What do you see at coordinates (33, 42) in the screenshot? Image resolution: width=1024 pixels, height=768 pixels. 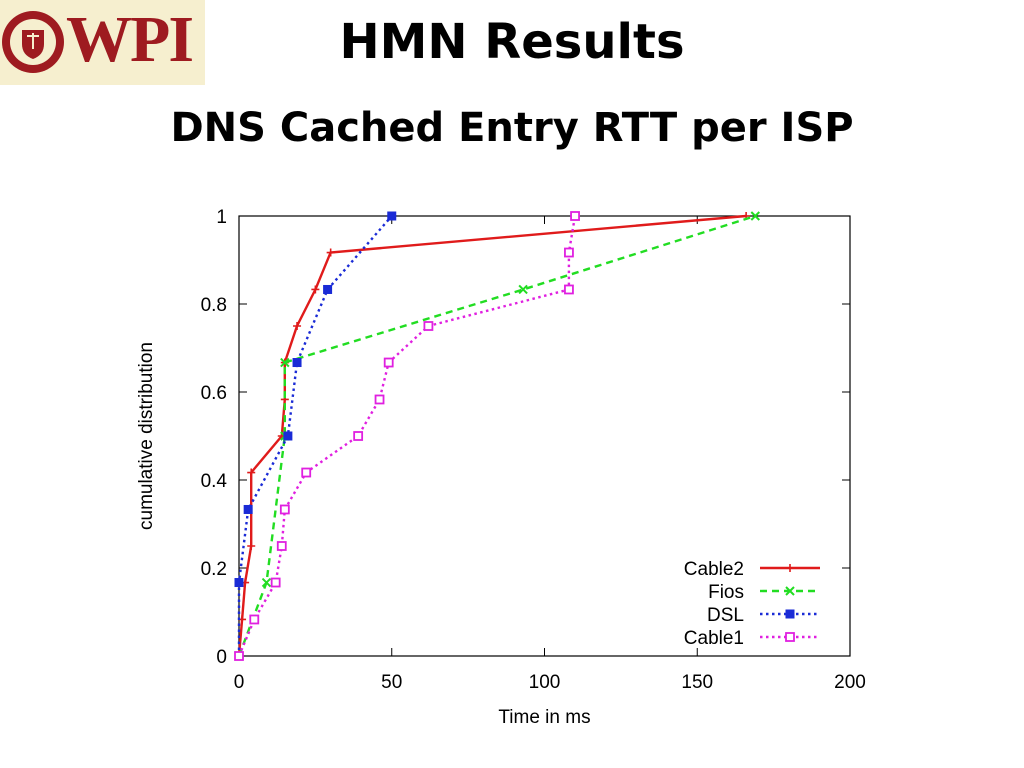 I see `wpi-seal` at bounding box center [33, 42].